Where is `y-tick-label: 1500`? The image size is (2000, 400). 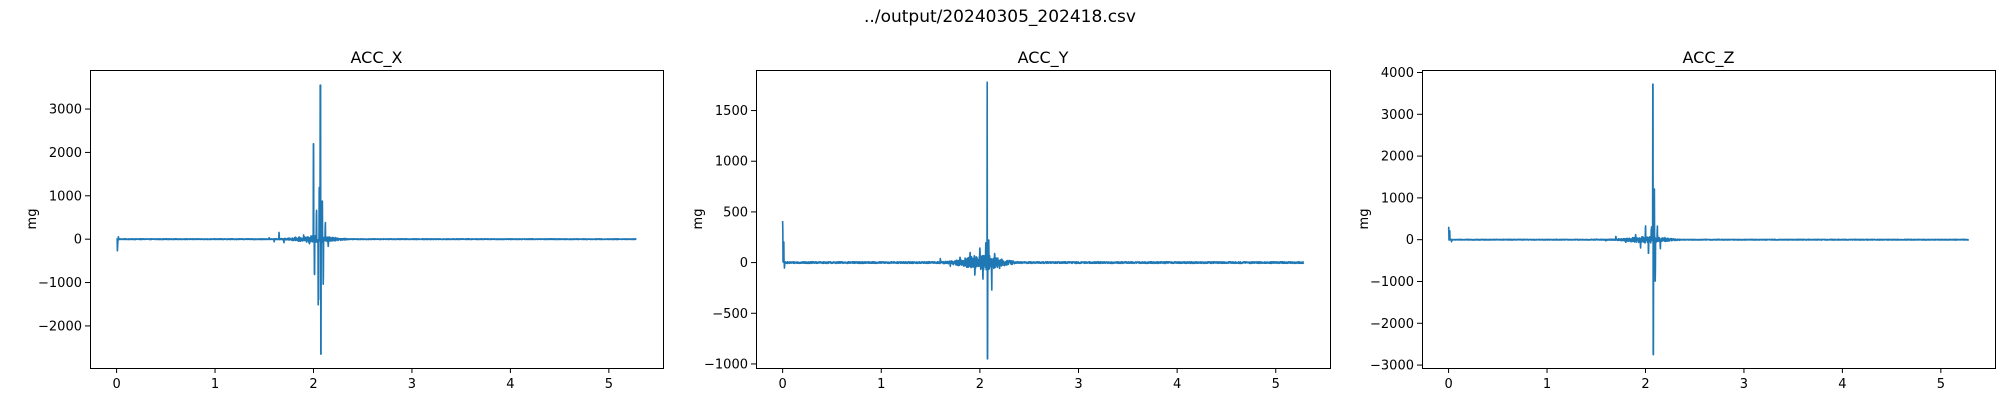
y-tick-label: 1500 is located at coordinates (731, 111).